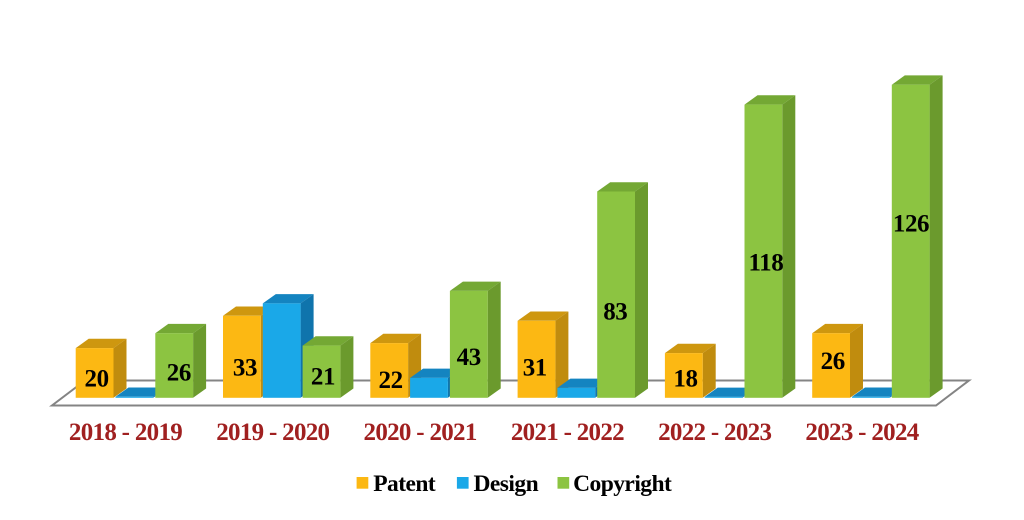 This screenshot has height=520, width=1024. Describe the element at coordinates (420, 432) in the screenshot. I see `svg-text: 2020 - 2021` at that location.